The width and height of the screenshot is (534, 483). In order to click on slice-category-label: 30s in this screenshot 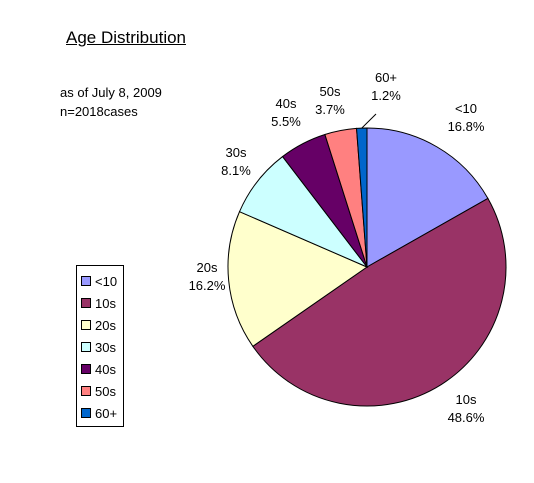, I will do `click(236, 152)`.